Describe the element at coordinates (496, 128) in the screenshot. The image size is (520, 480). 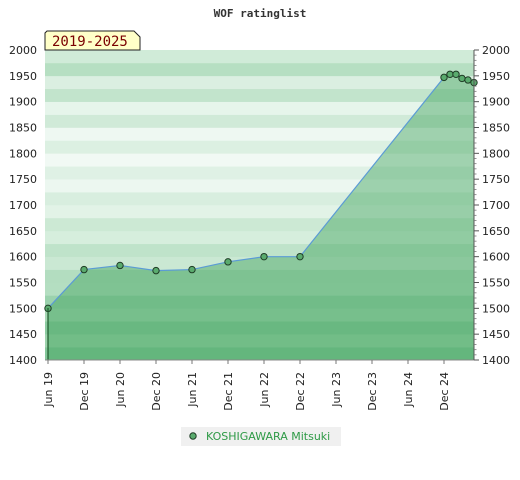
I see `y-tick-label-right: 1850` at that location.